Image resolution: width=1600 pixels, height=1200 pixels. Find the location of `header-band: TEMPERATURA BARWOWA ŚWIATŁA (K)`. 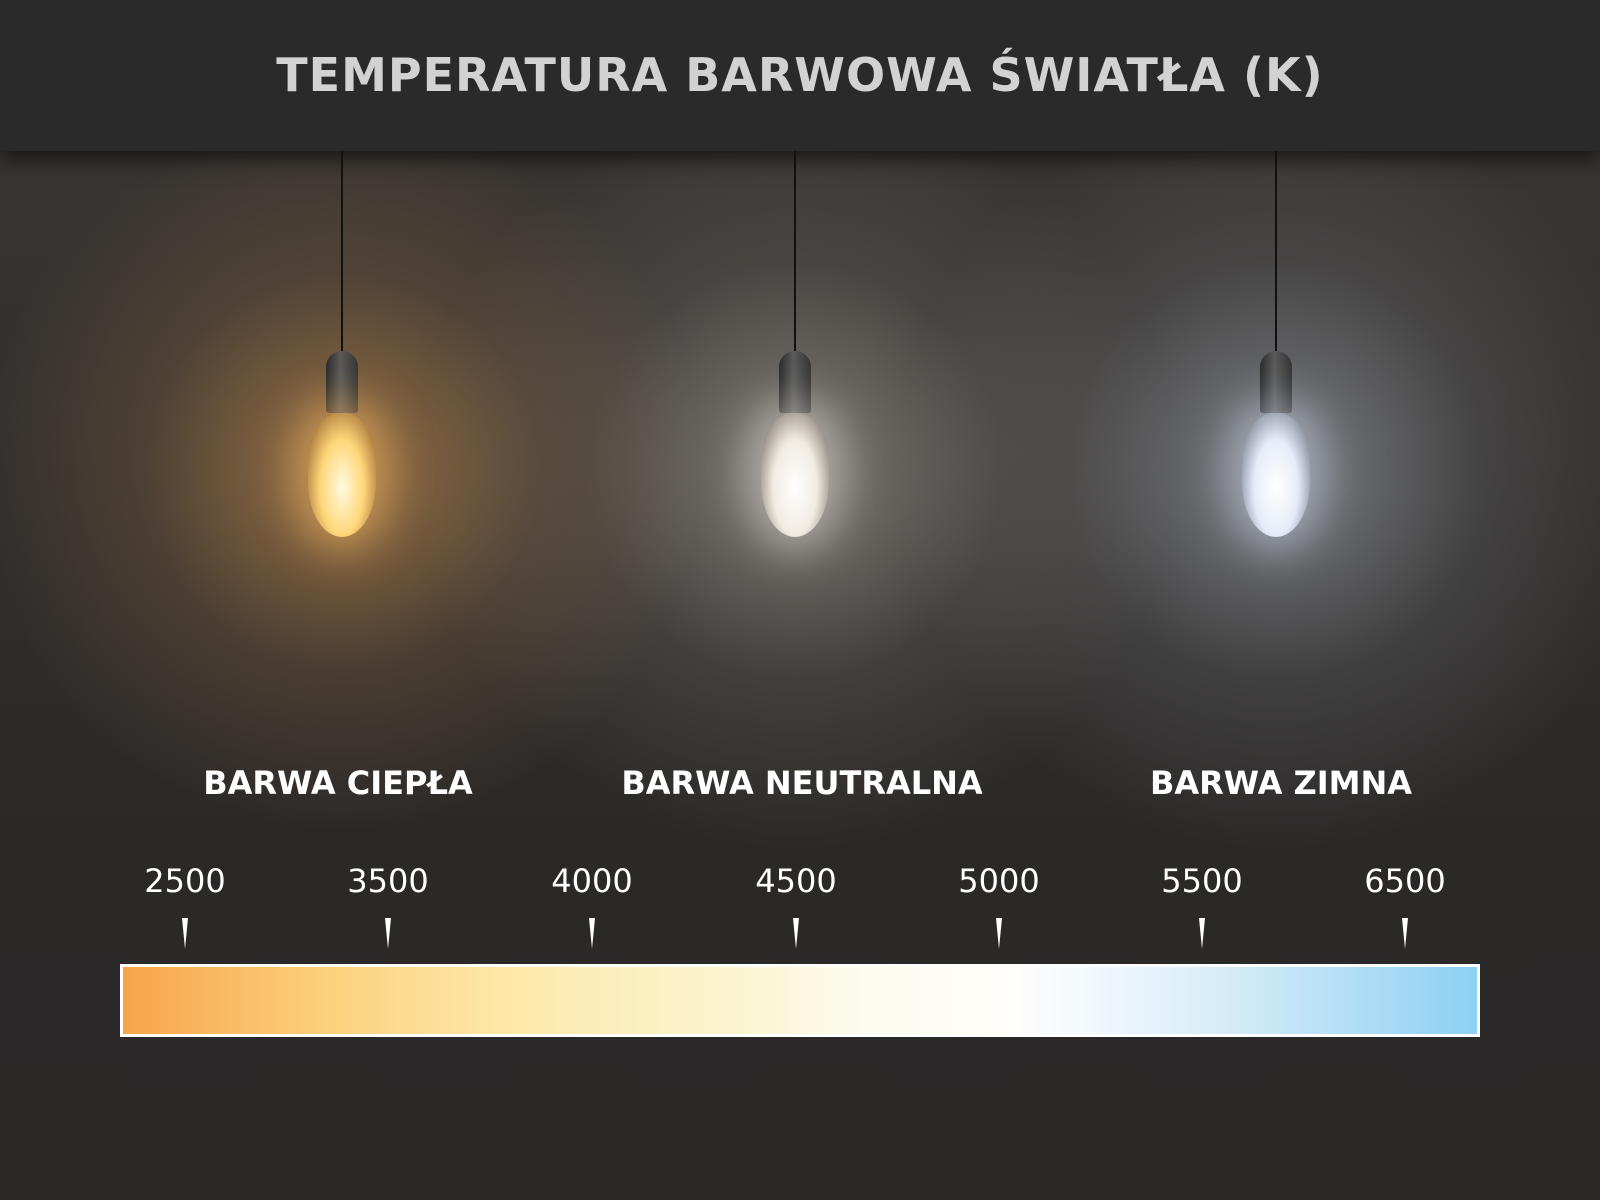

header-band: TEMPERATURA BARWOWA ŚWIATŁA (K) is located at coordinates (800, 75).